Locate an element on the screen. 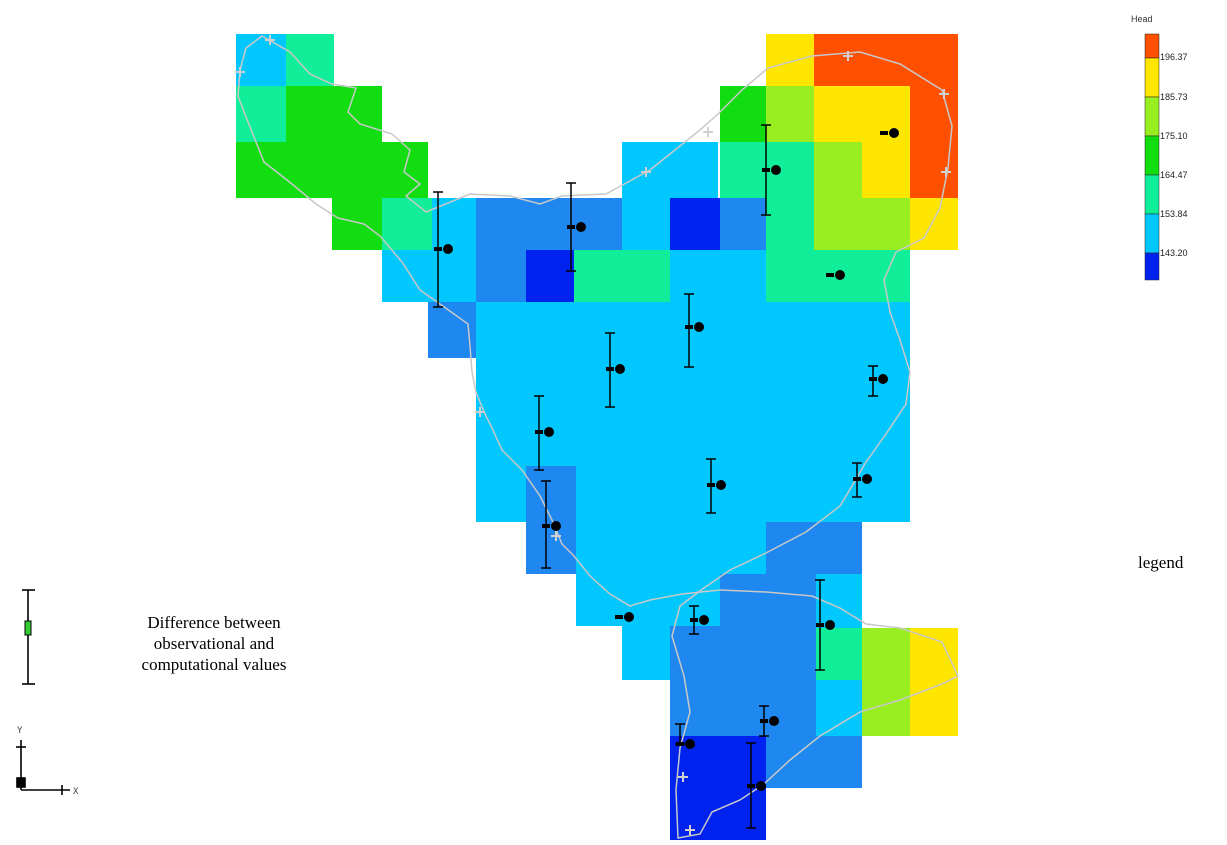  legend-value-4: 164.47 is located at coordinates (1174, 175).